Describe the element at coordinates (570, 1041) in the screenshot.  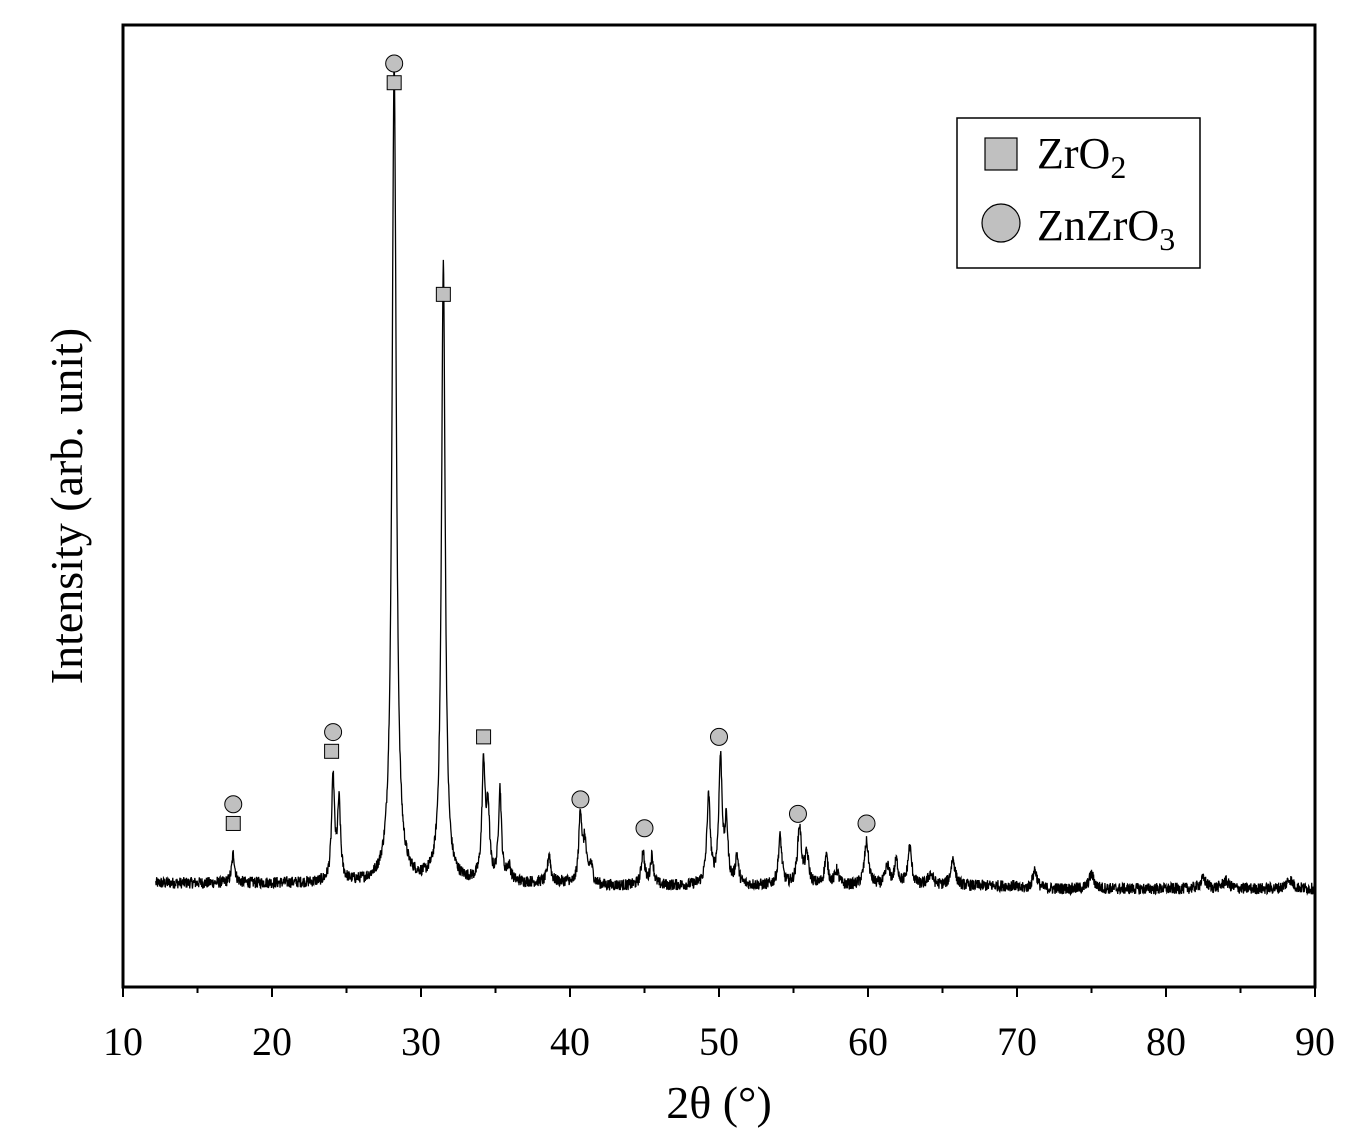
I see `x-tick-label: 40` at that location.